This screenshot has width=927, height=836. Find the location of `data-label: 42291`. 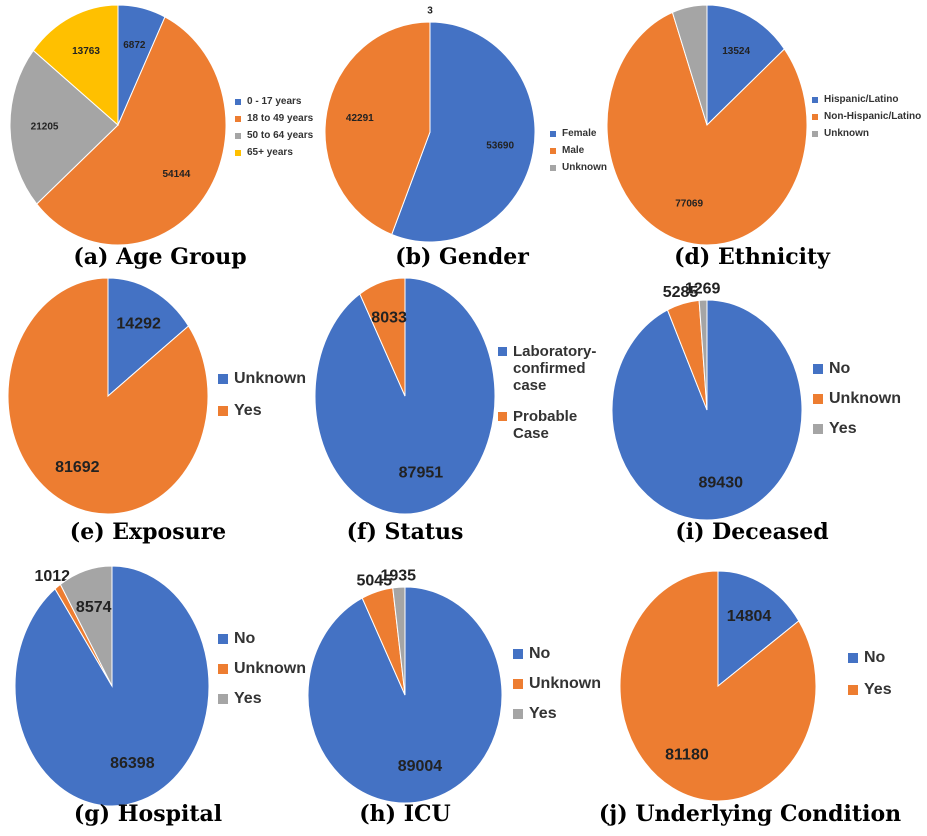

data-label: 42291 is located at coordinates (360, 118).